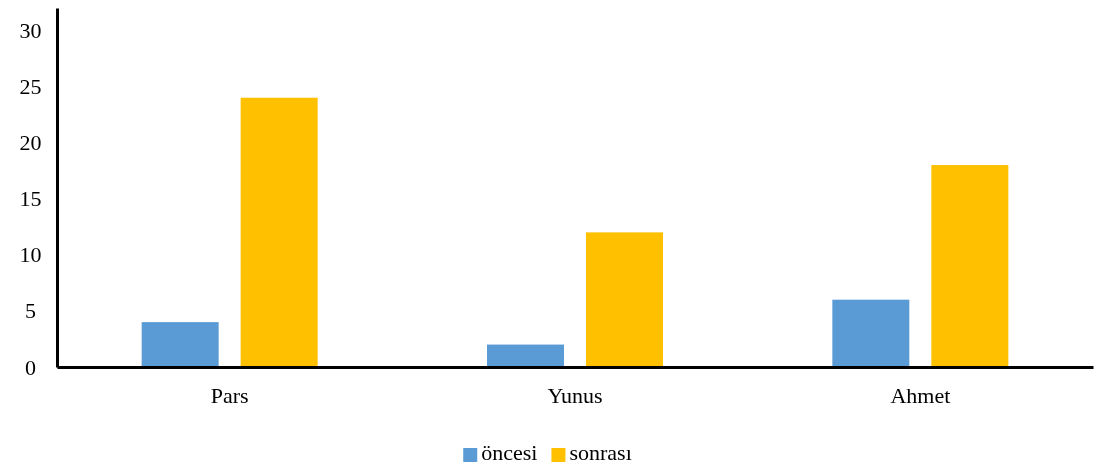 The image size is (1095, 466). Describe the element at coordinates (920, 395) in the screenshot. I see `x-tick-label: Ahmet` at that location.